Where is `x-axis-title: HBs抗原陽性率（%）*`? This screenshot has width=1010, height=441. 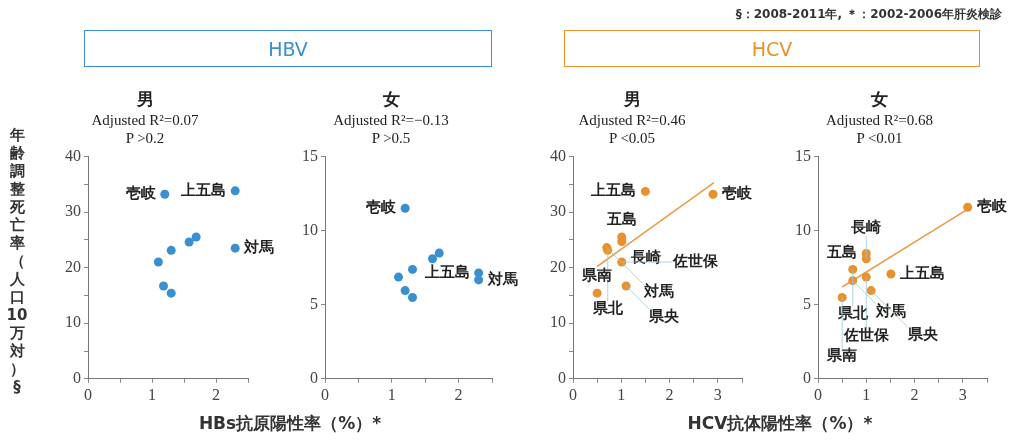
x-axis-title: HBs抗原陽性率（%）* is located at coordinates (290, 423).